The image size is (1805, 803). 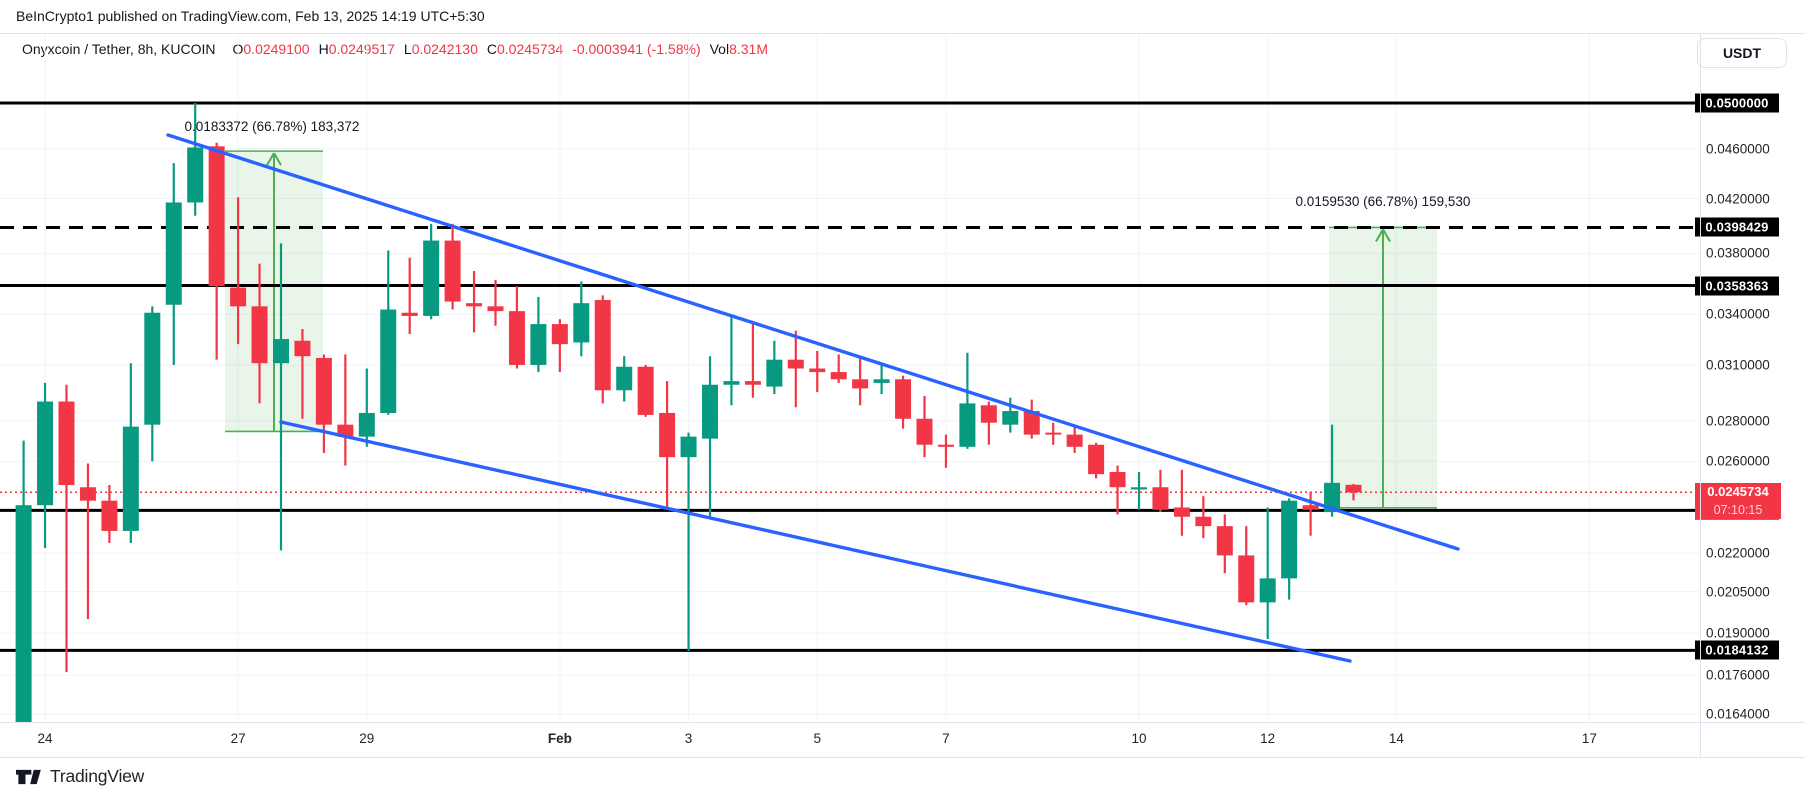 I want to click on legend-value: 0.0245734, so click(x=530, y=49).